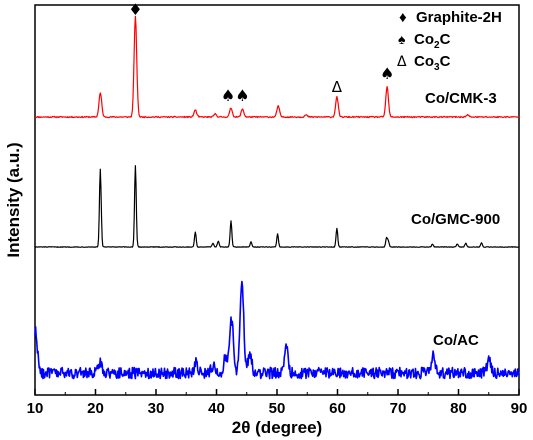 Image resolution: width=533 pixels, height=440 pixels. I want to click on x-tick-label: 60, so click(337, 408).